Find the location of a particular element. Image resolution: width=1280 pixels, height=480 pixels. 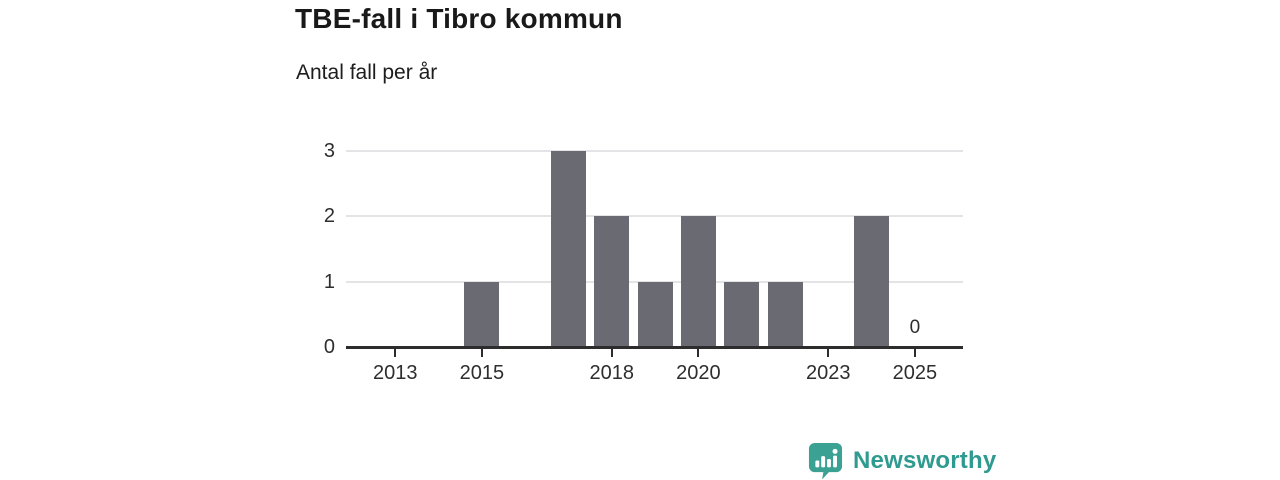

bar-2024 is located at coordinates (872, 281).